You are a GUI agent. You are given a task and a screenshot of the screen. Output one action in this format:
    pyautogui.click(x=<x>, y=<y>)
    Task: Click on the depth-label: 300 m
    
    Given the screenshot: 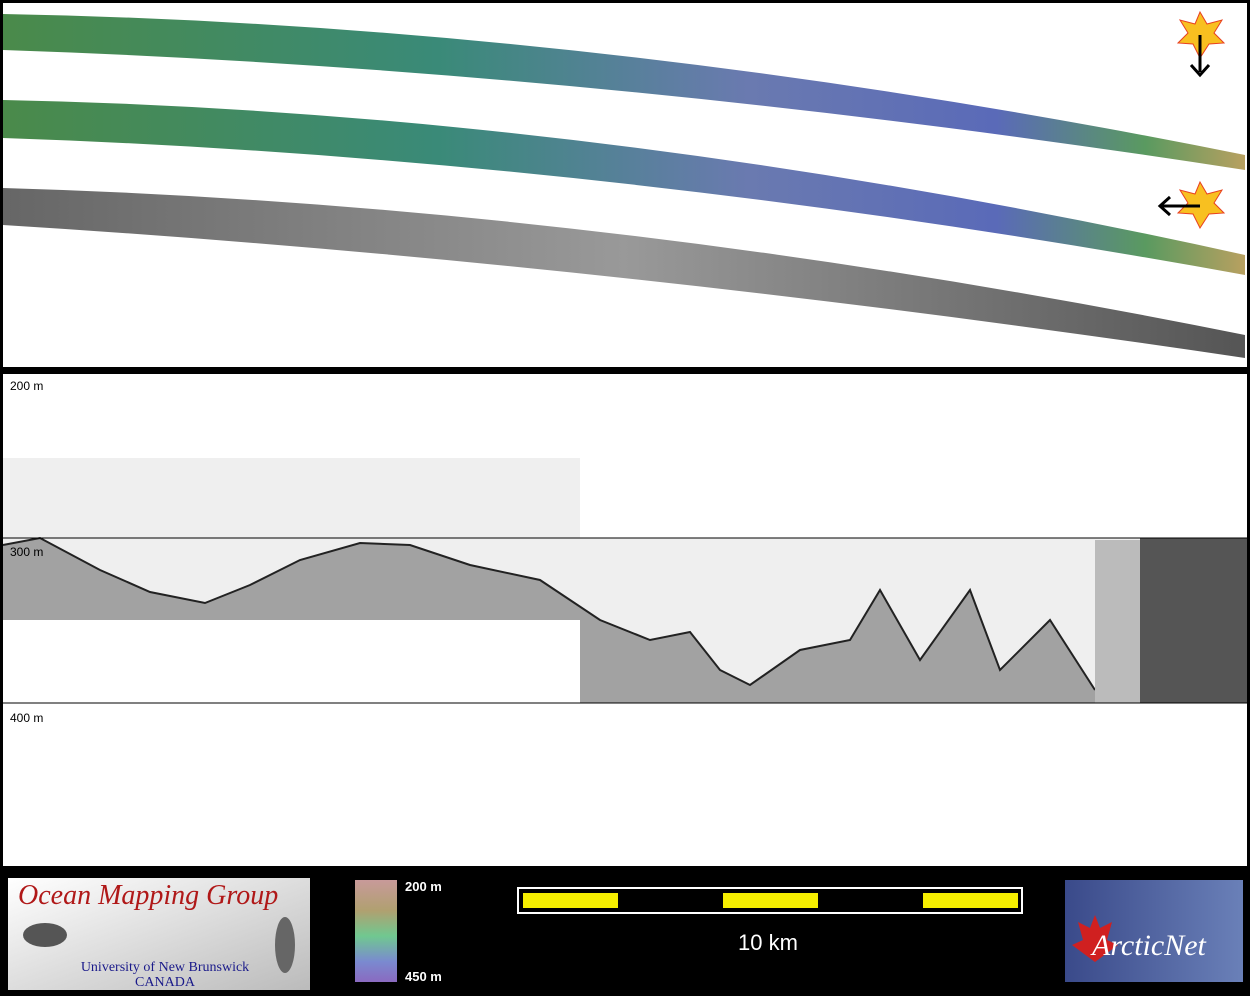 What is the action you would take?
    pyautogui.click(x=26, y=552)
    